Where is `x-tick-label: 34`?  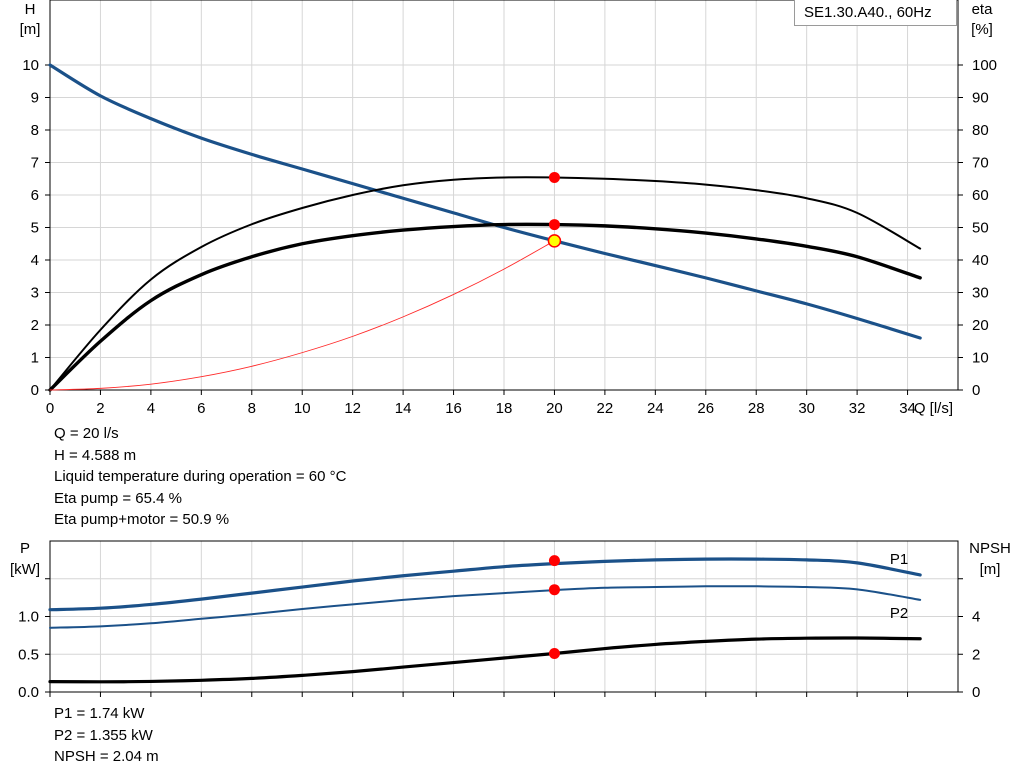 x-tick-label: 34 is located at coordinates (907, 408).